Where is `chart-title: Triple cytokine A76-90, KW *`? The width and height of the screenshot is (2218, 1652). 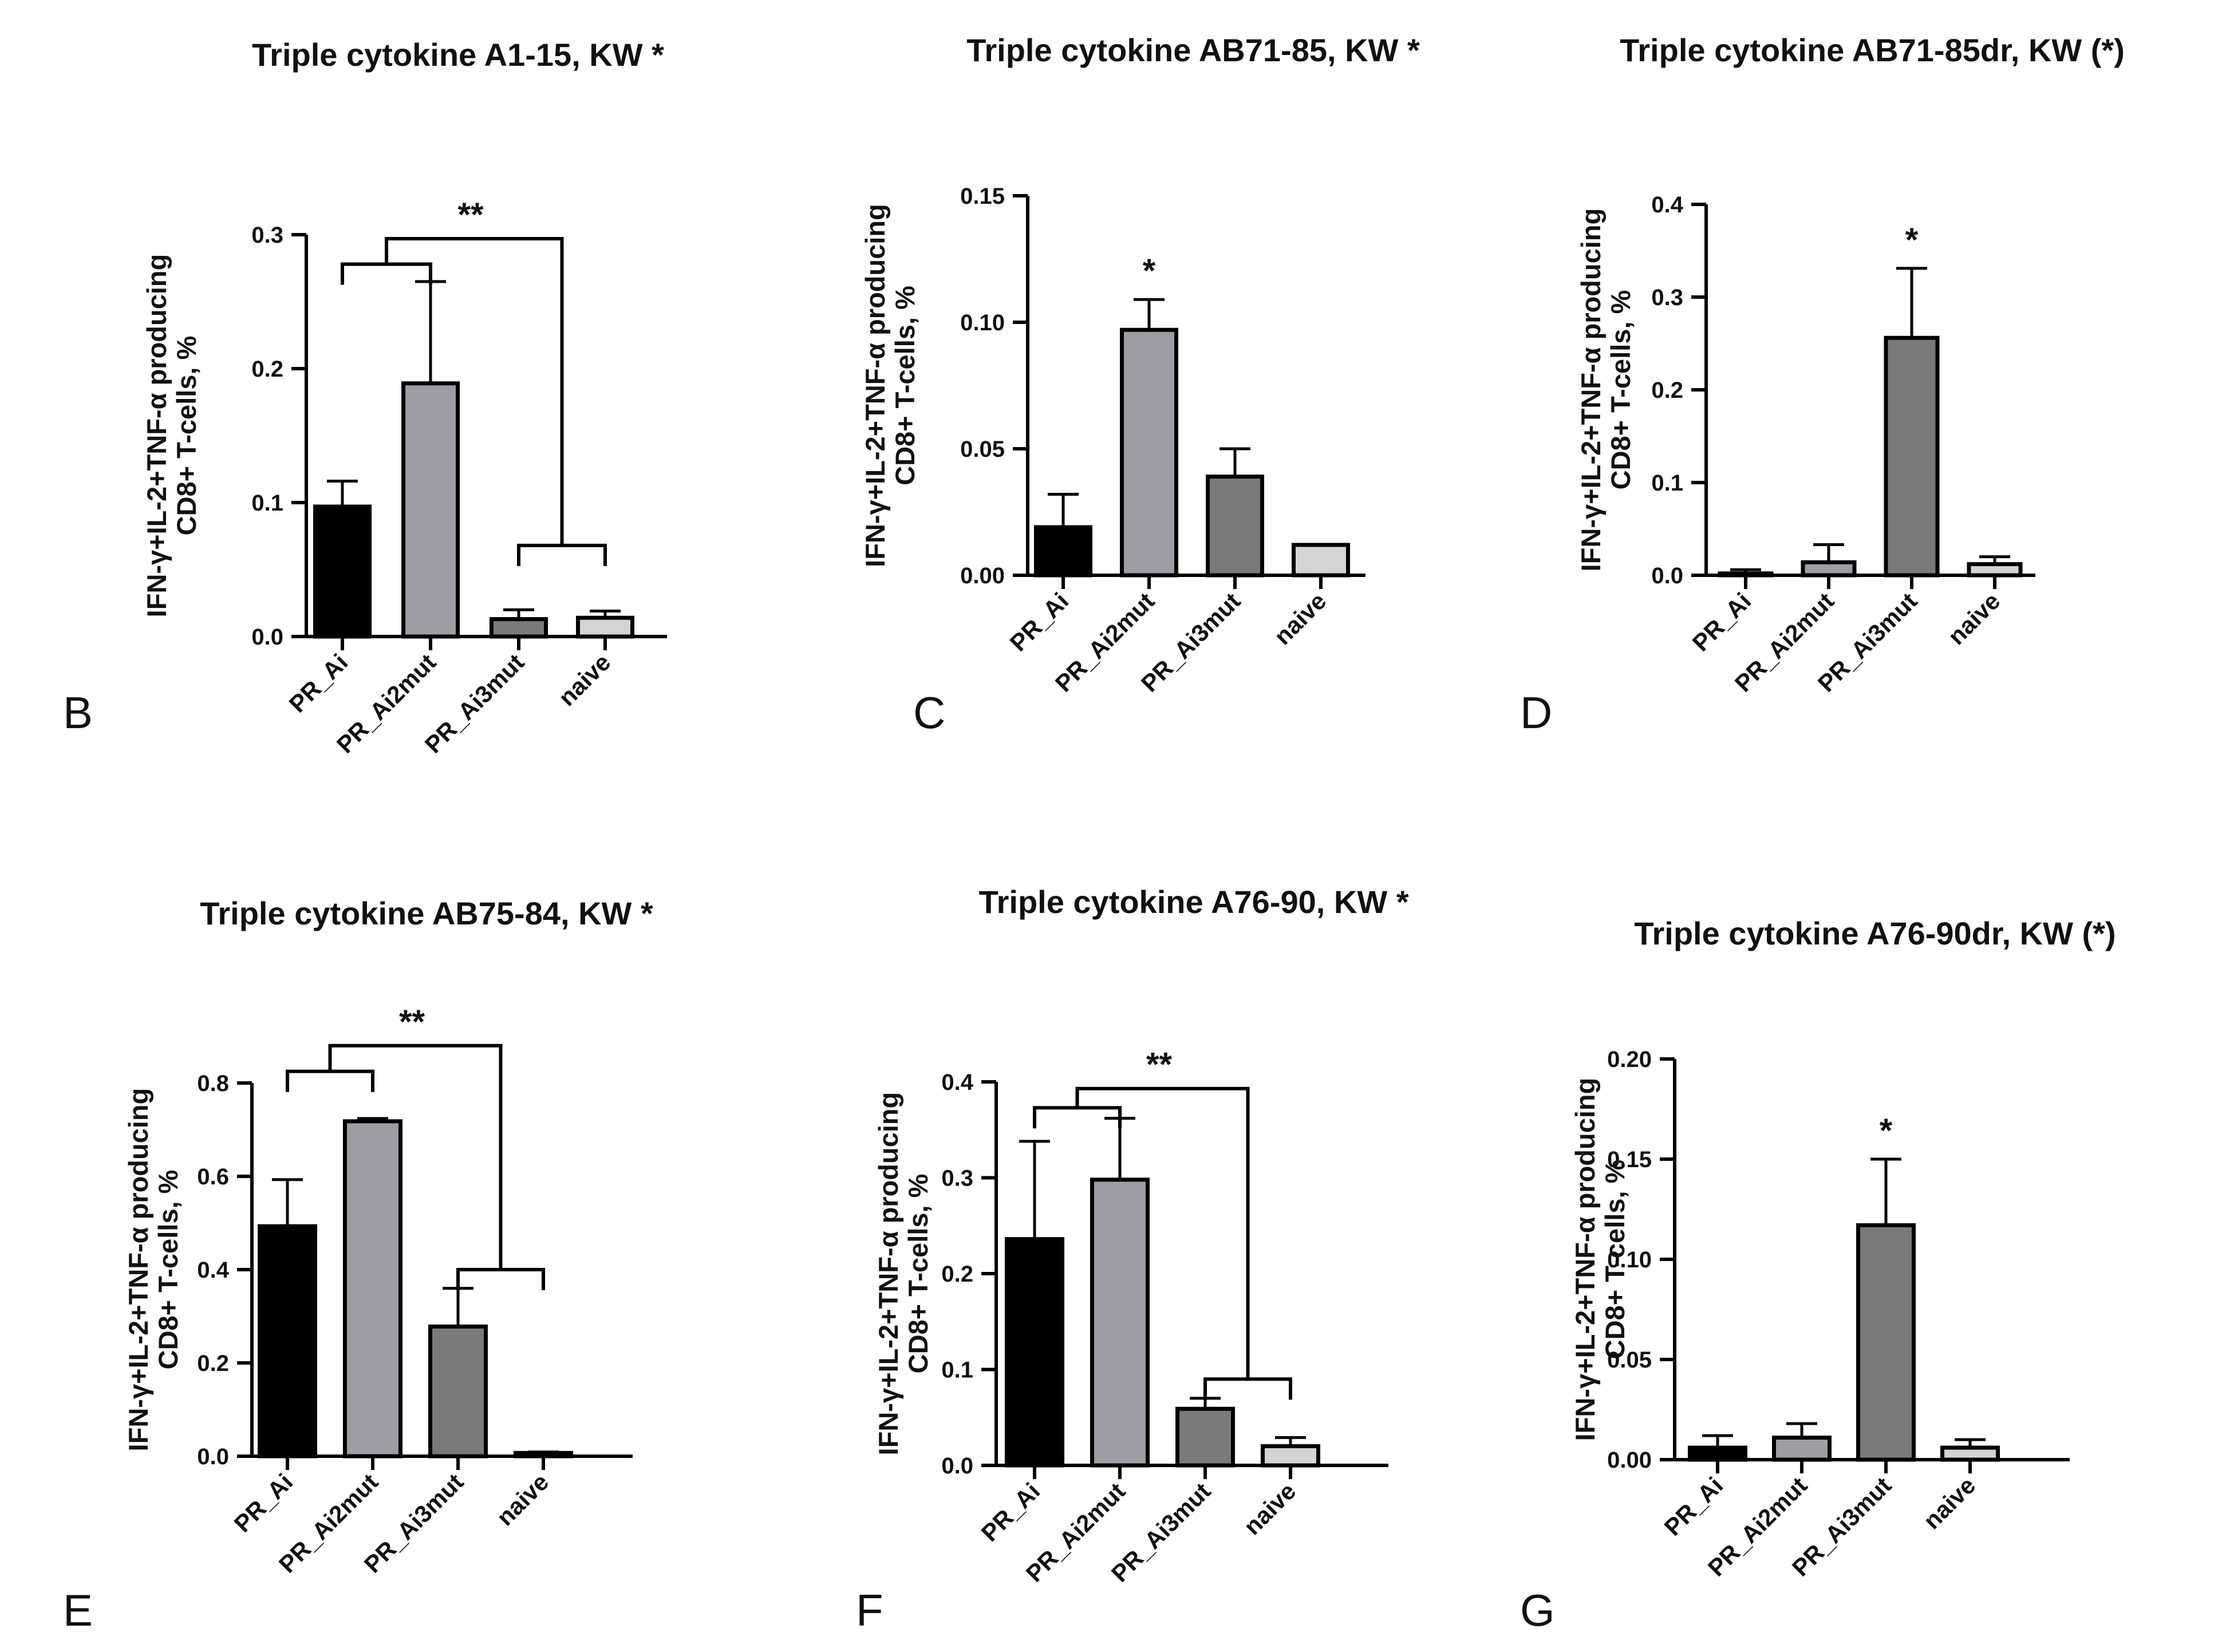 chart-title: Triple cytokine A76-90, KW * is located at coordinates (1193, 902).